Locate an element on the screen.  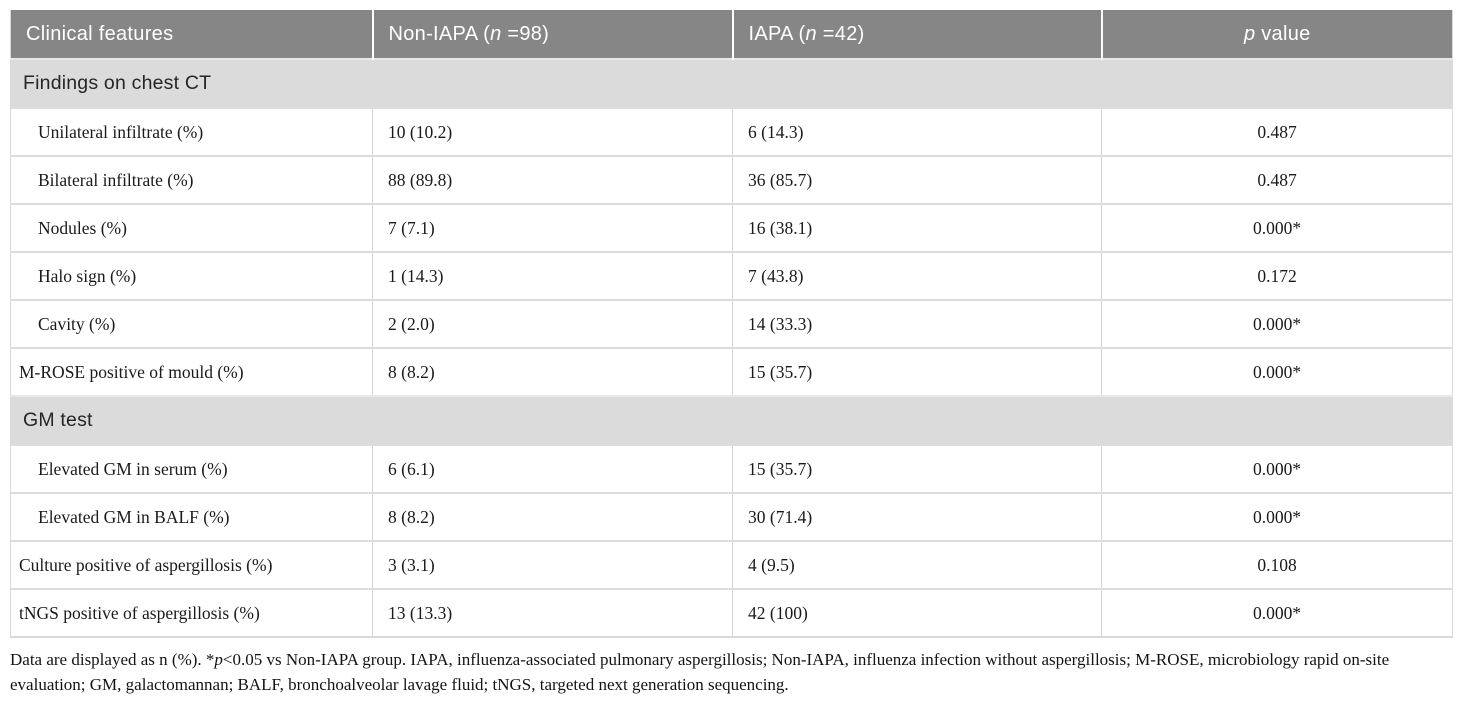
section-header: Findings on chest CT is located at coordinates (731, 83).